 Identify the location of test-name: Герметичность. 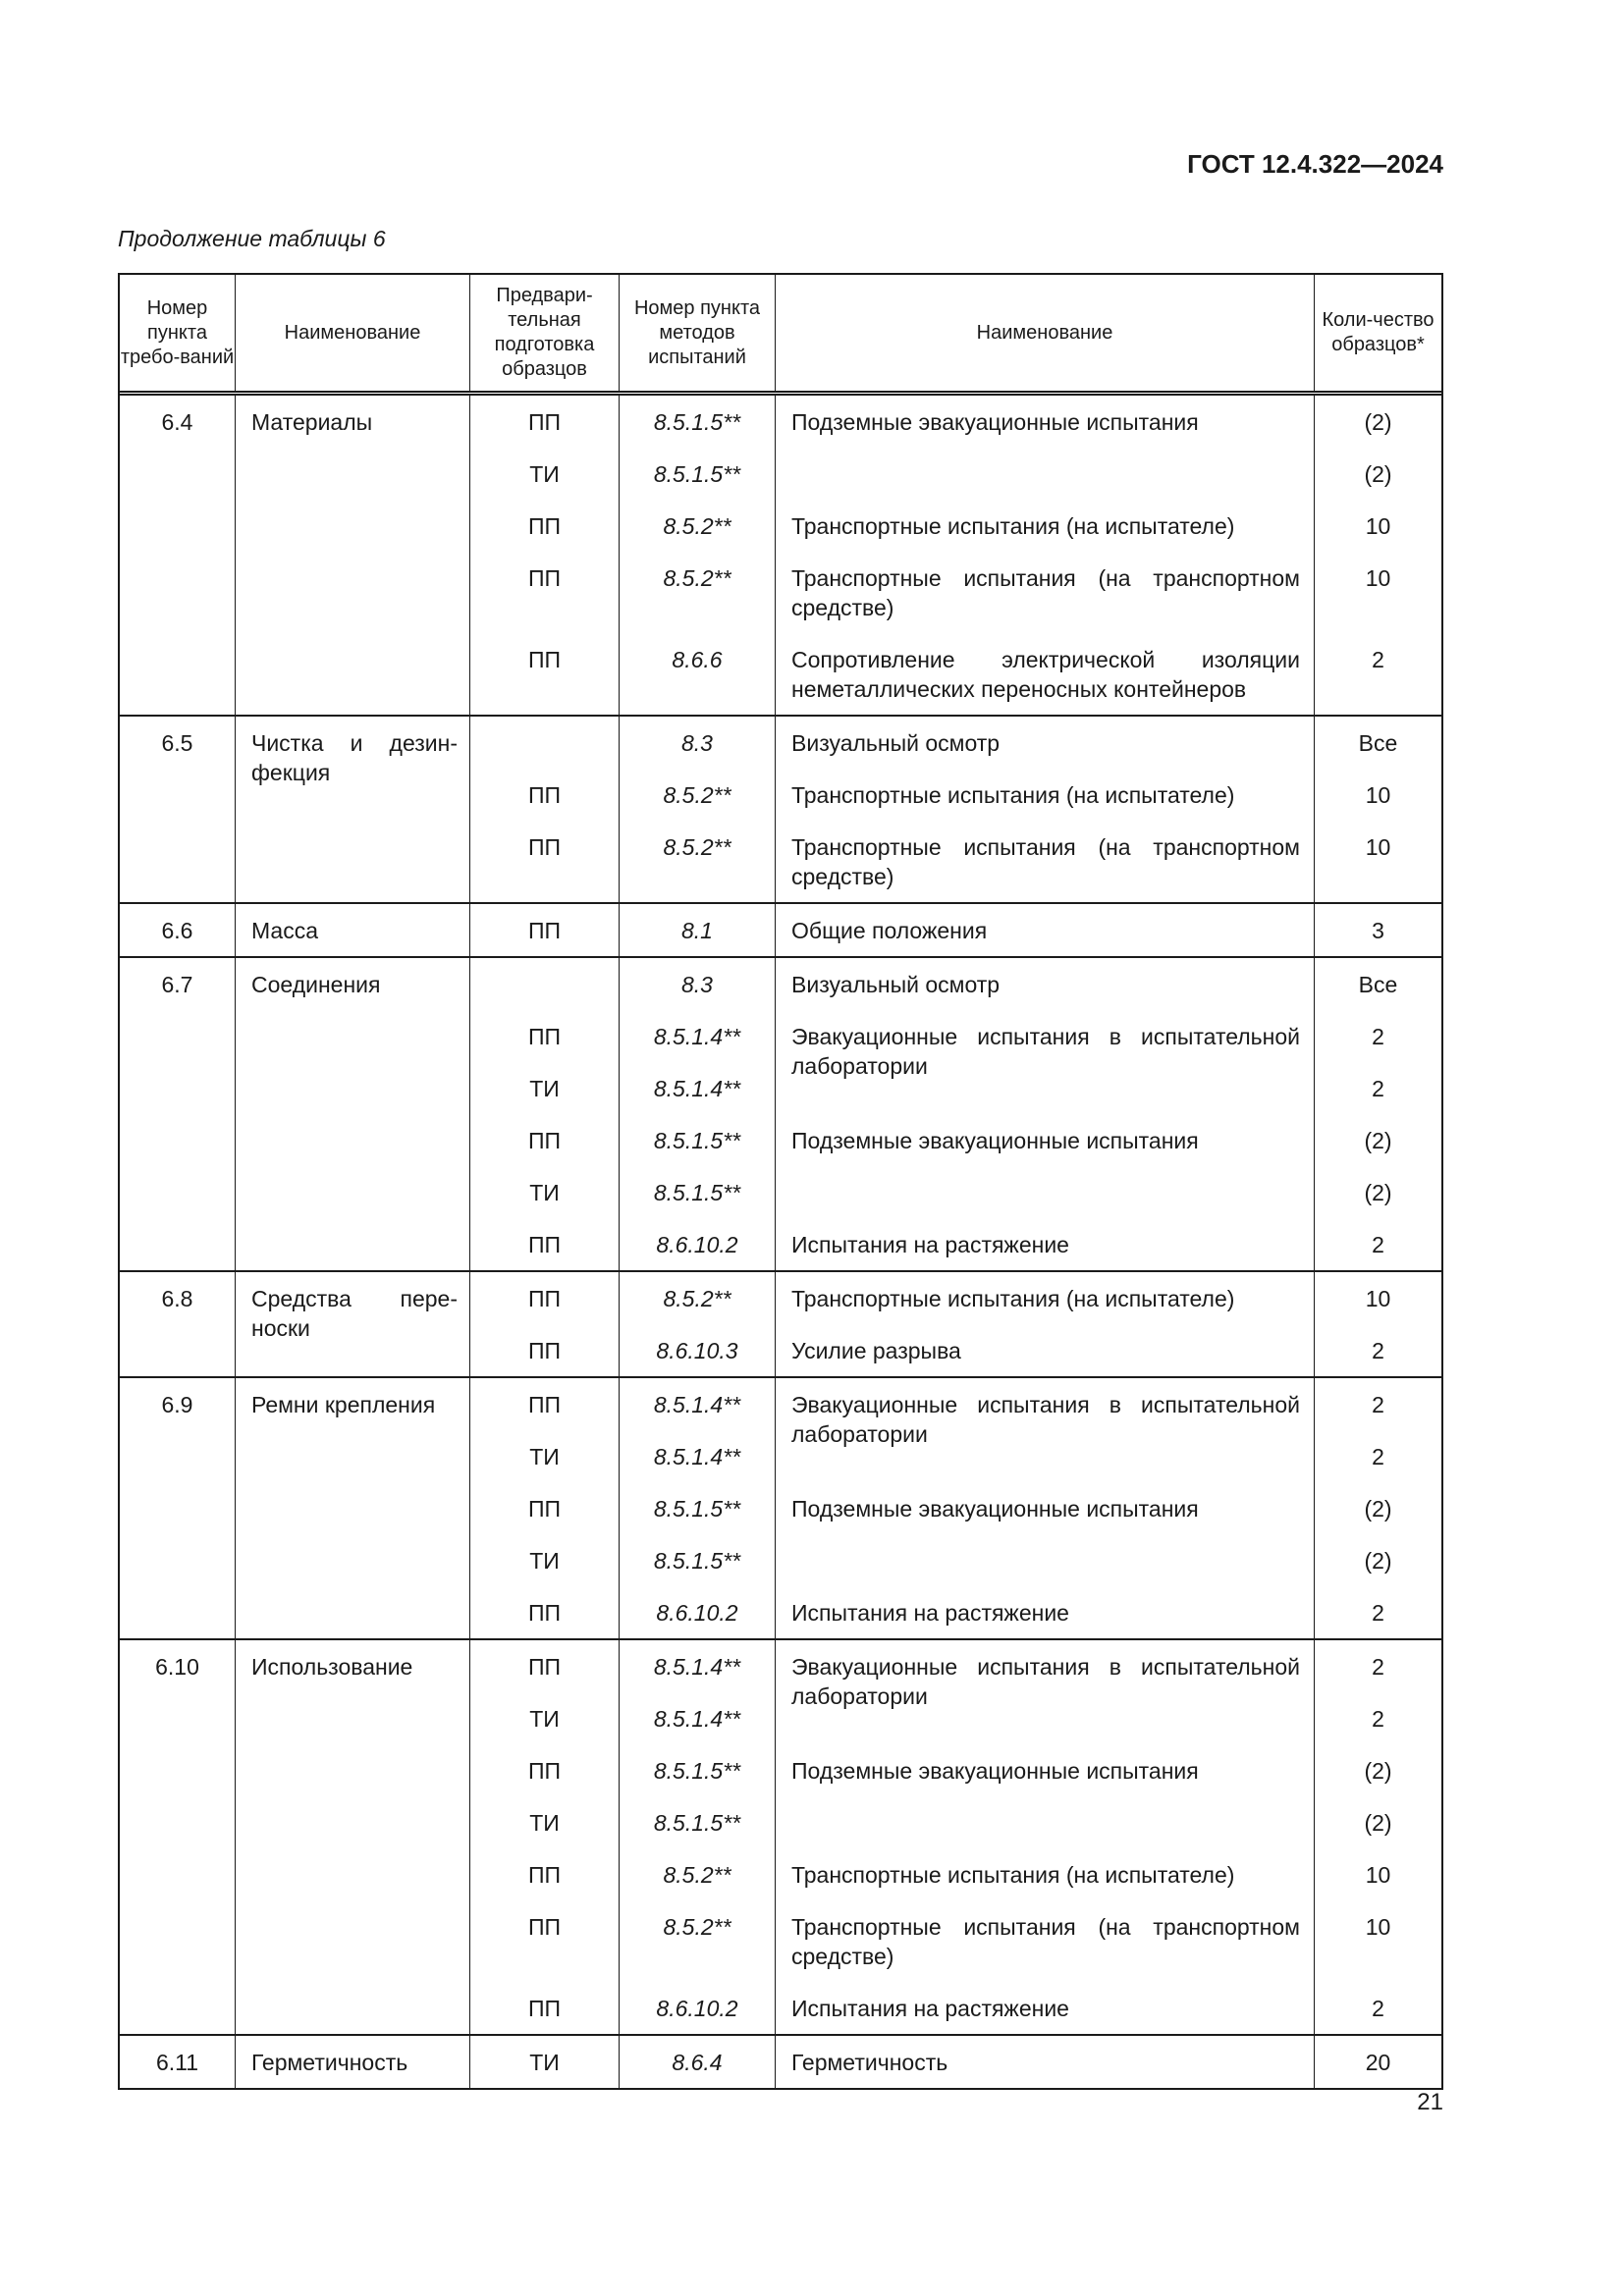
(869, 2062).